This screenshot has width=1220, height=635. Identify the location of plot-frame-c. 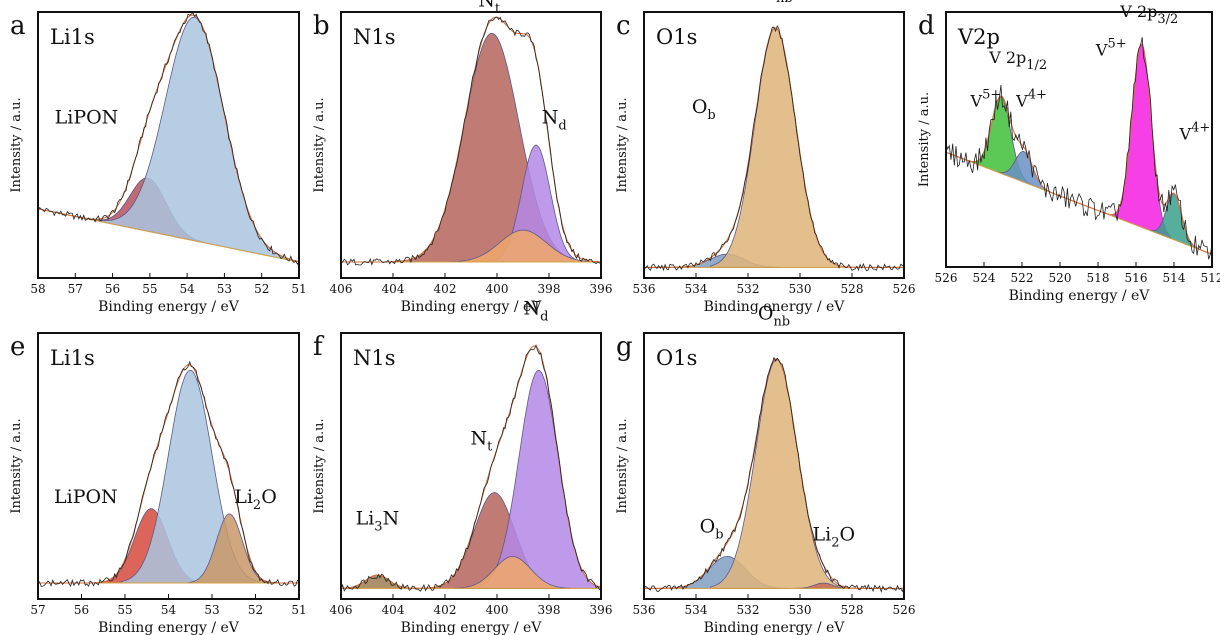
(774, 145).